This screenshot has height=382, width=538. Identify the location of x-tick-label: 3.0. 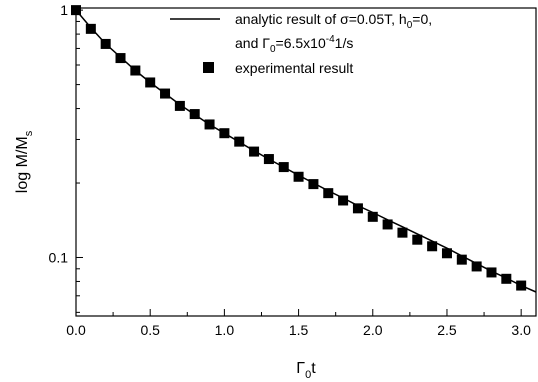
(521, 330).